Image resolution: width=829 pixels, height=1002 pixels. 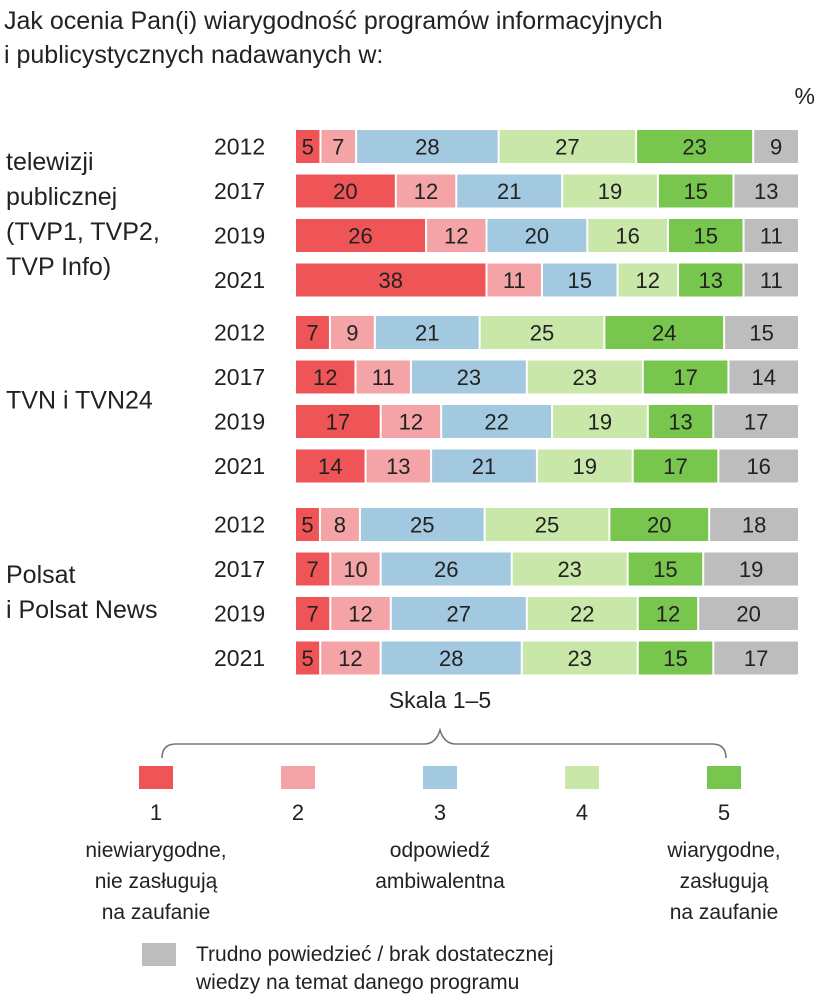 What do you see at coordinates (81, 610) in the screenshot?
I see `group-label: i Polsat News` at bounding box center [81, 610].